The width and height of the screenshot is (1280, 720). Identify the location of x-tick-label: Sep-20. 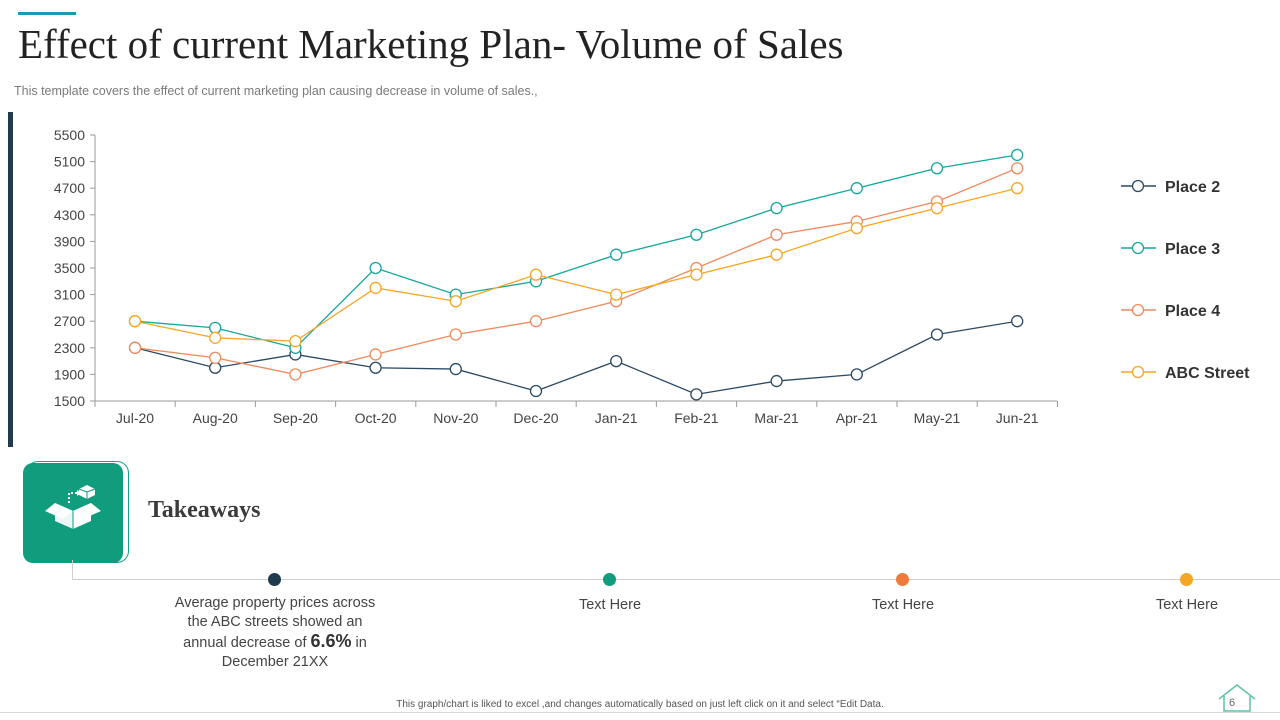
(295, 418).